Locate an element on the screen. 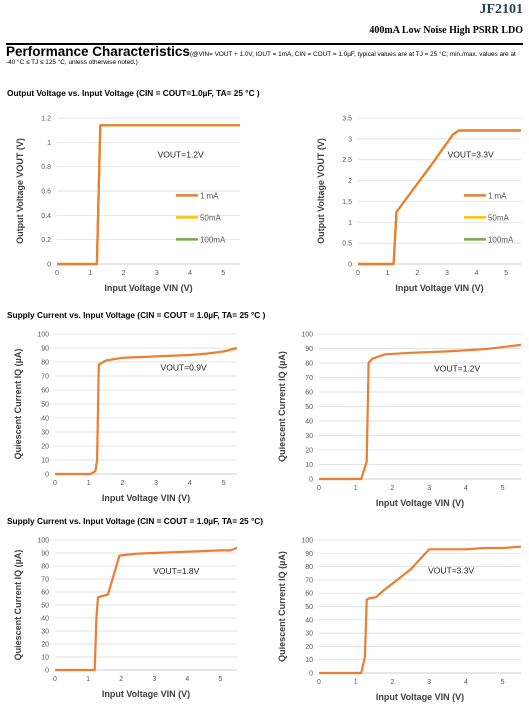 The height and width of the screenshot is (717, 529). y-tick-label: 3.5 is located at coordinates (347, 119).